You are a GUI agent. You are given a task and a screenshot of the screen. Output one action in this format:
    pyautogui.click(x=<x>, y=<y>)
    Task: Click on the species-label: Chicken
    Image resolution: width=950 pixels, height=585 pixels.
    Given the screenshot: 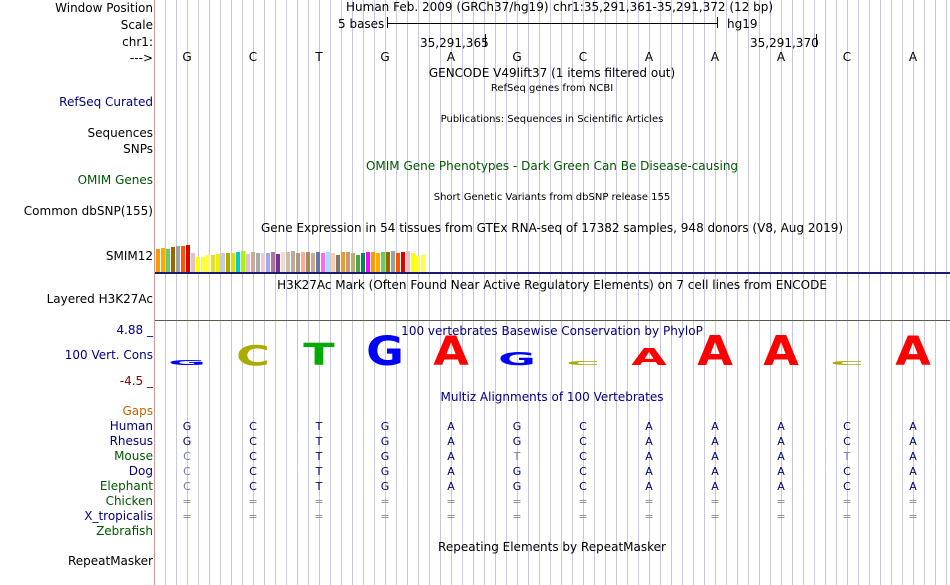 What is the action you would take?
    pyautogui.click(x=129, y=501)
    